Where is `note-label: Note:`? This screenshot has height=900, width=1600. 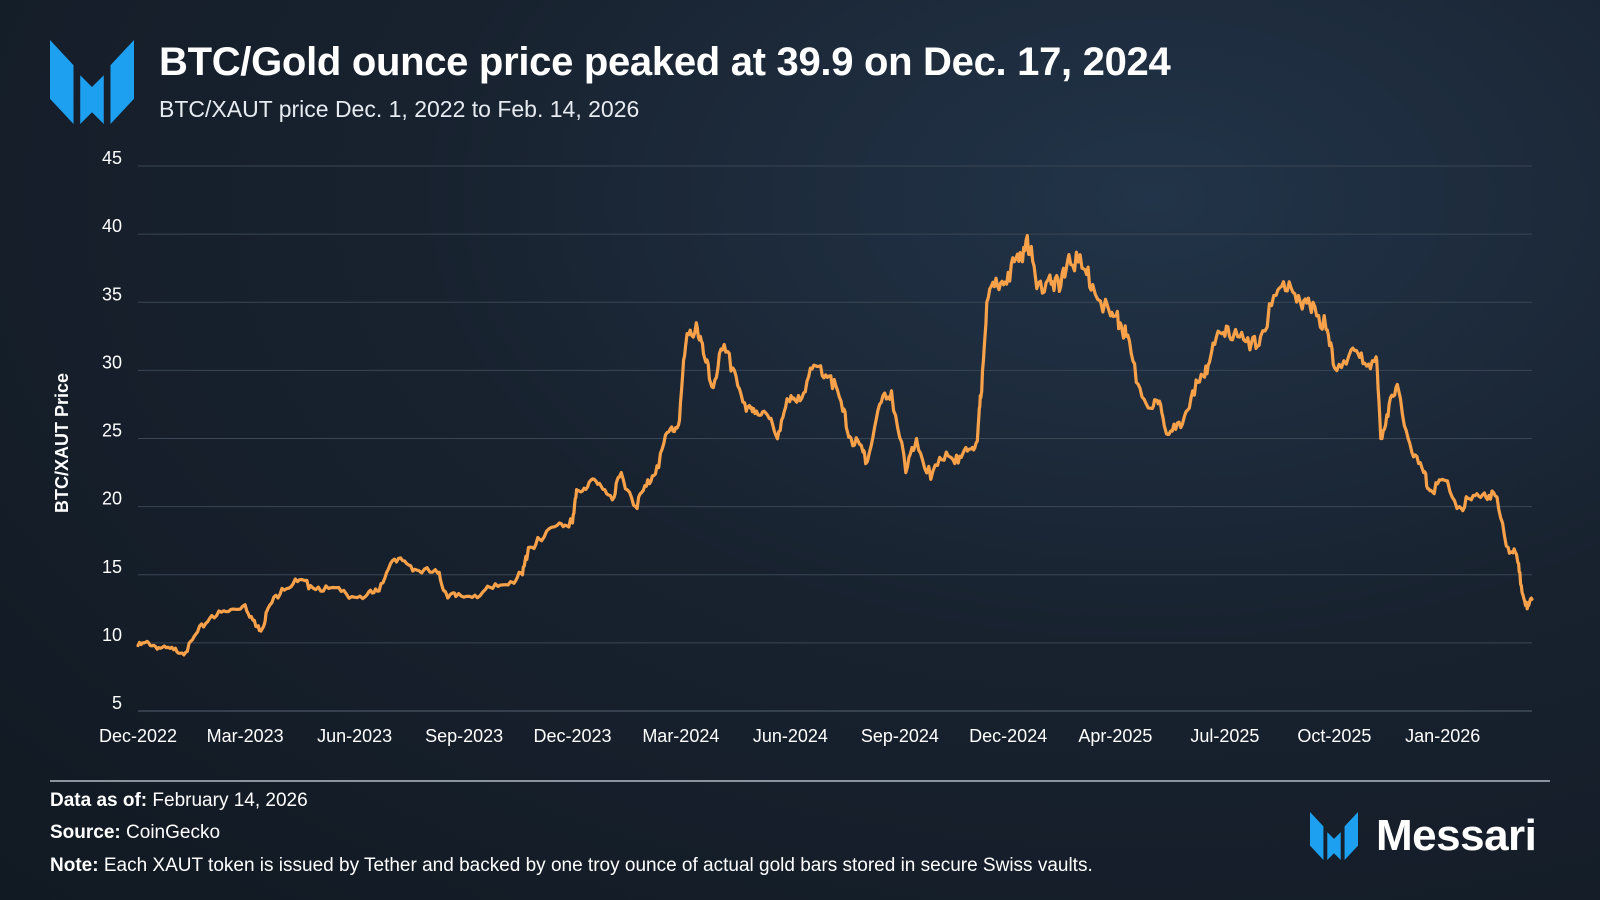
note-label: Note: is located at coordinates (74, 865).